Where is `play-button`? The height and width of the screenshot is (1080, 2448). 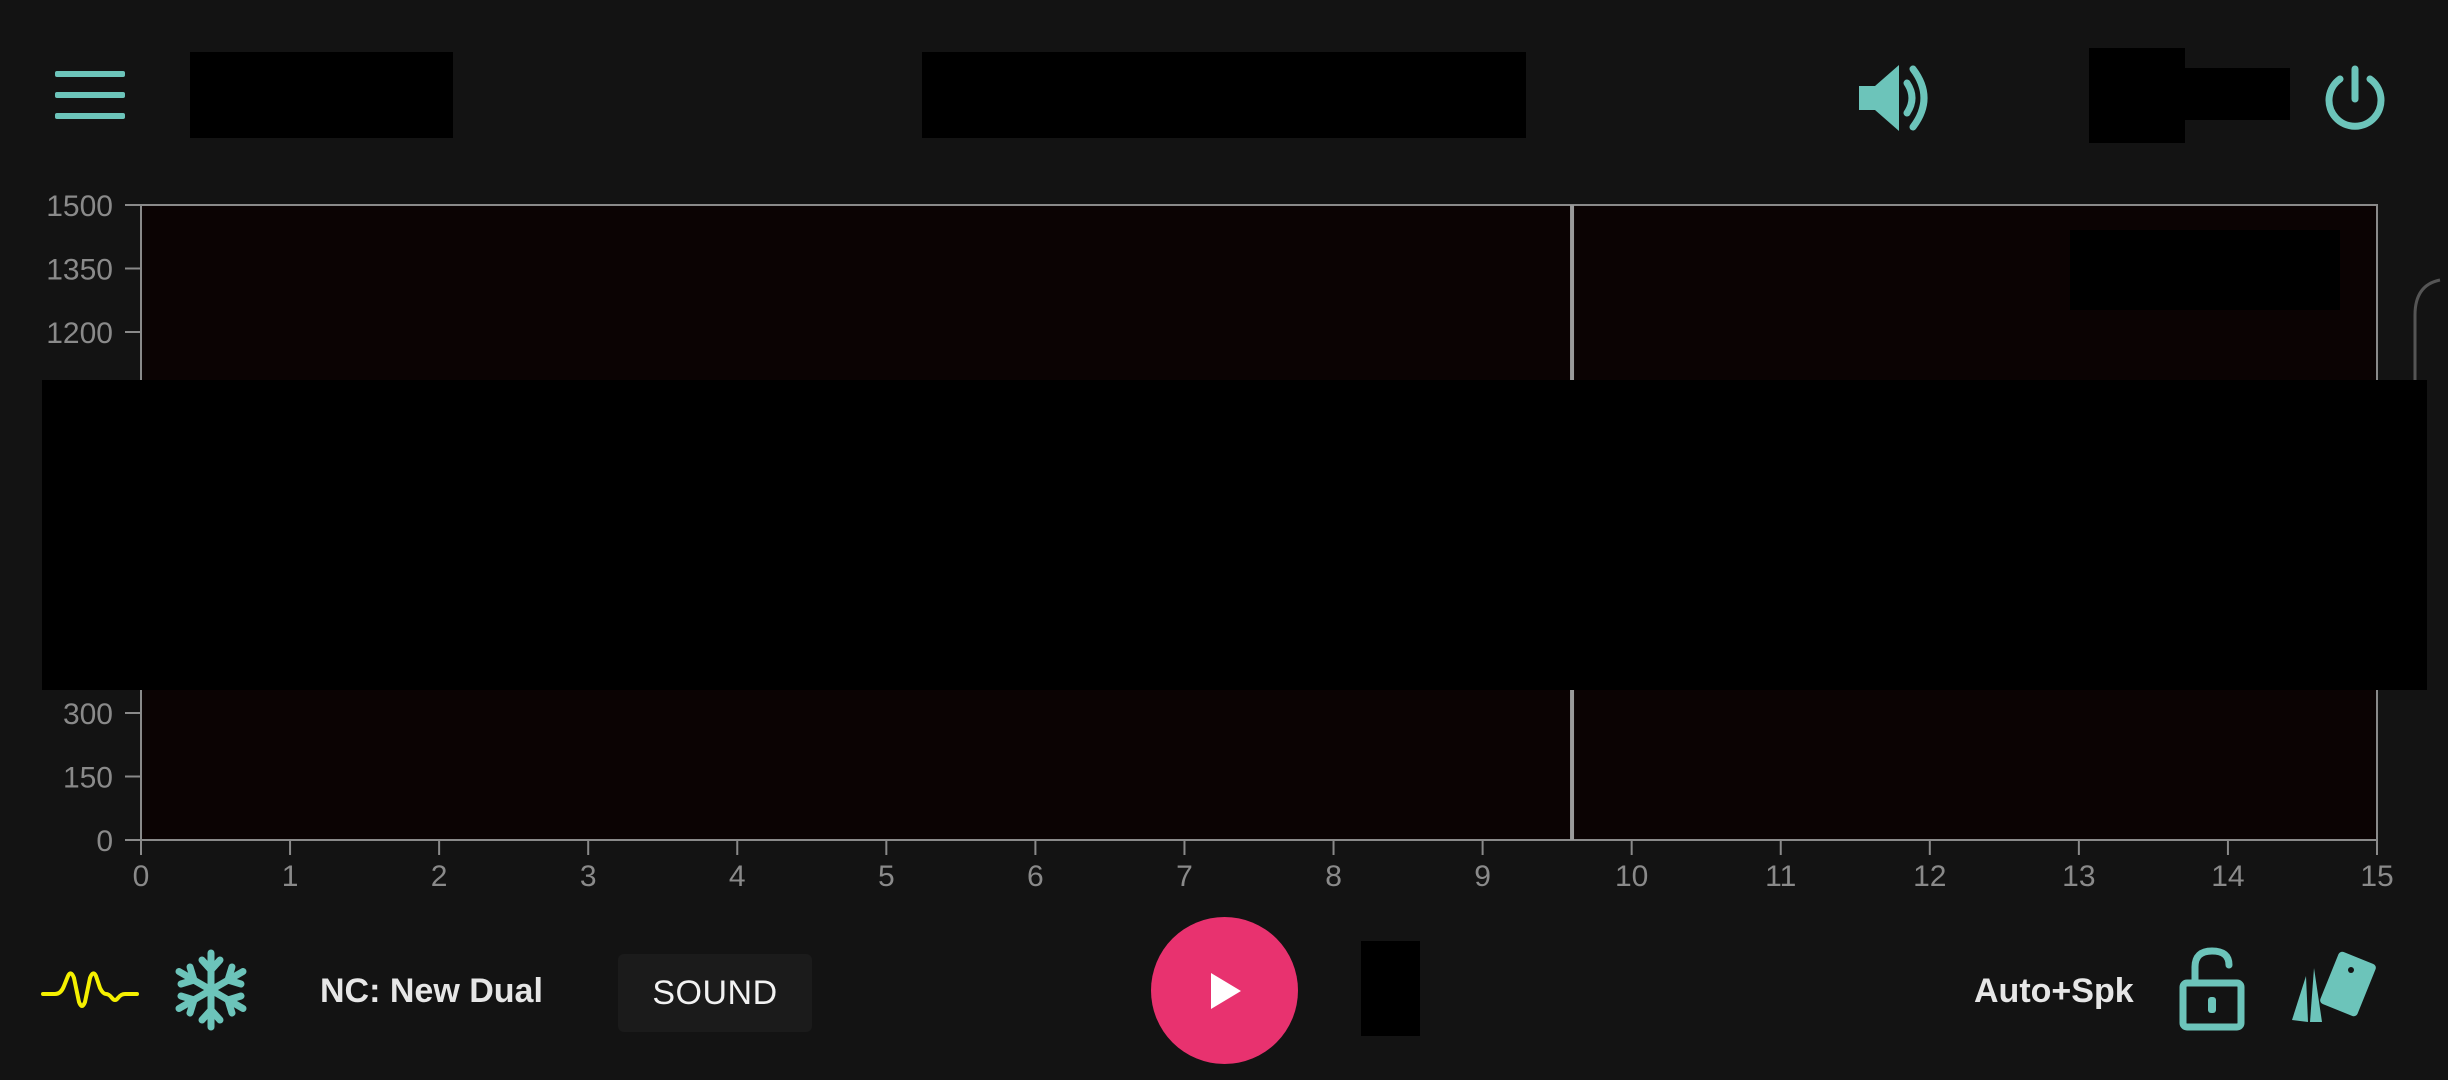
play-button is located at coordinates (1224, 990).